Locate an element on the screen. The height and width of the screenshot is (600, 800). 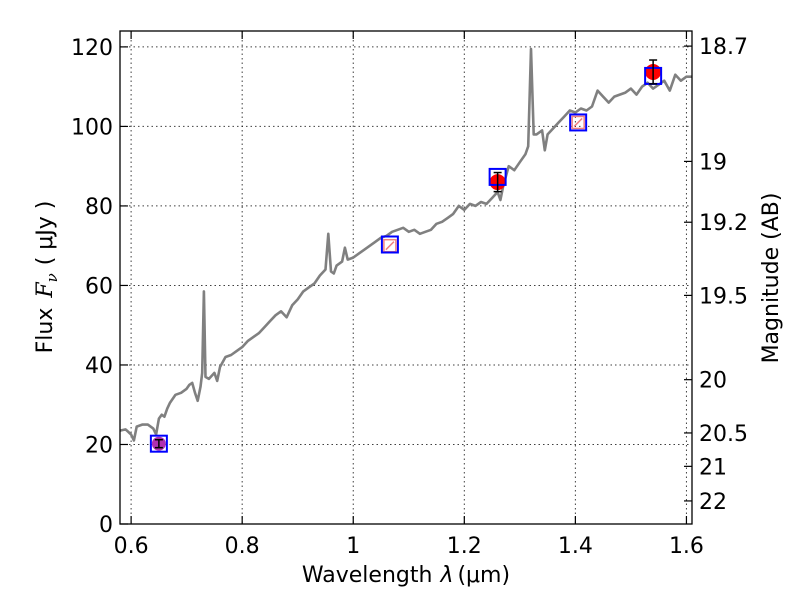
magnitude-tick-label: 20 is located at coordinates (713, 381).